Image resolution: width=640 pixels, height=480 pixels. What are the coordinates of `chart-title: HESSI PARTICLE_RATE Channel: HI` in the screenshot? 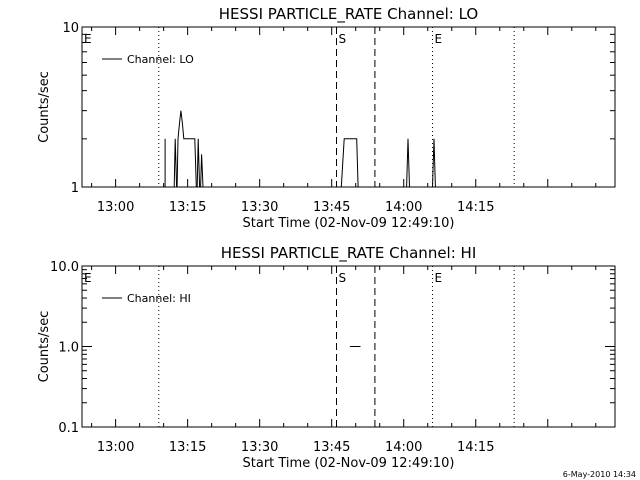 It's located at (349, 253).